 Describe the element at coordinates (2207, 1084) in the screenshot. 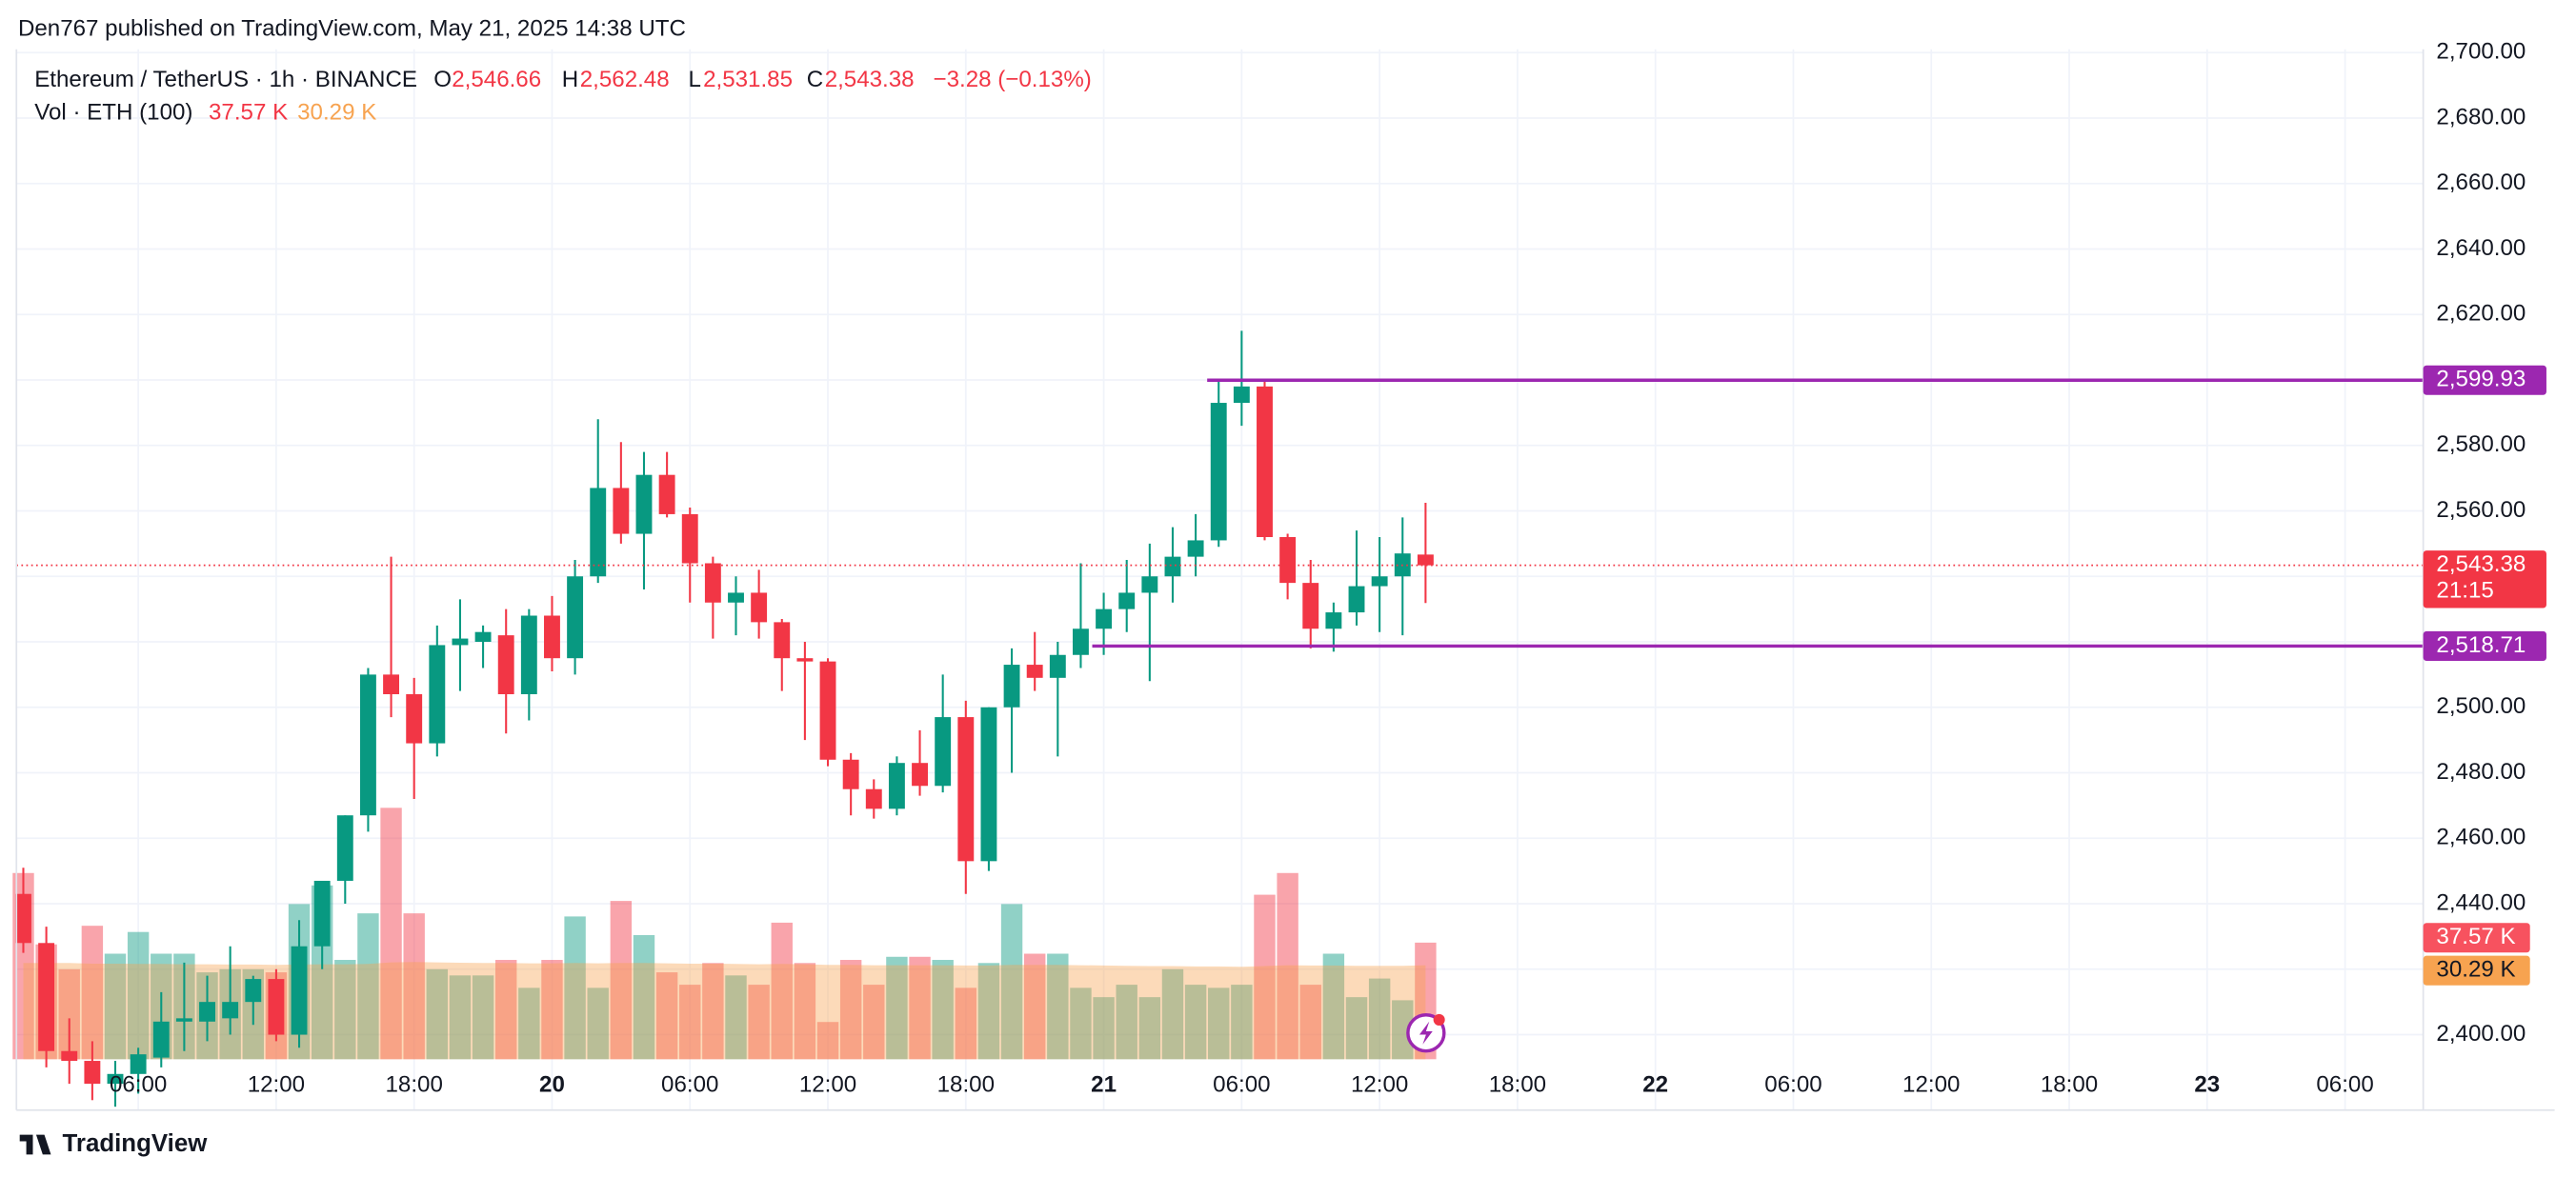

I see `x-tick-label: 23` at that location.